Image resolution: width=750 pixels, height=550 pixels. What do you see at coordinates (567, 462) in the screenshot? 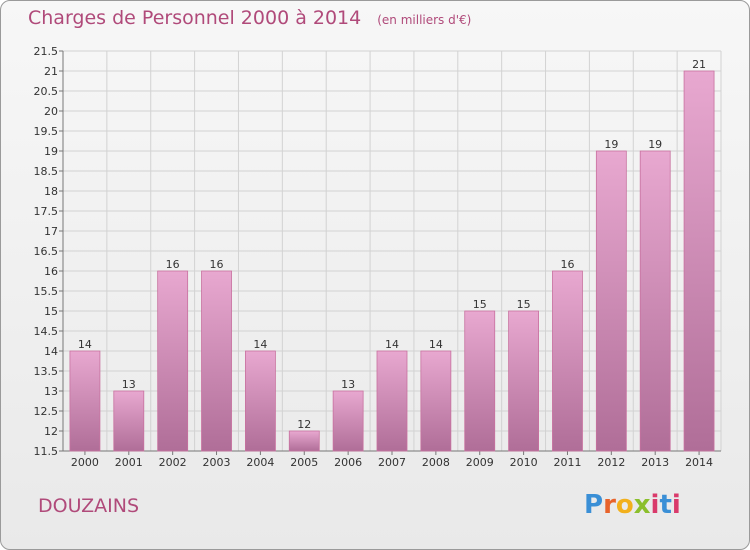
I see `x-tick-label: 2011` at bounding box center [567, 462].